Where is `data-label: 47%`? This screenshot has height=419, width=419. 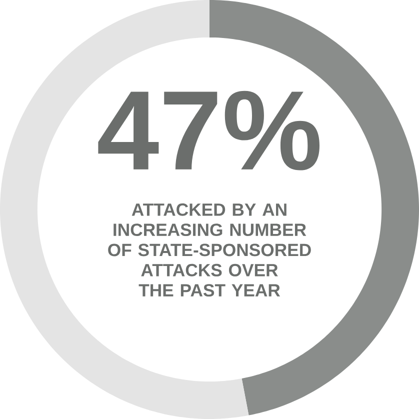 data-label: 47% is located at coordinates (209, 130).